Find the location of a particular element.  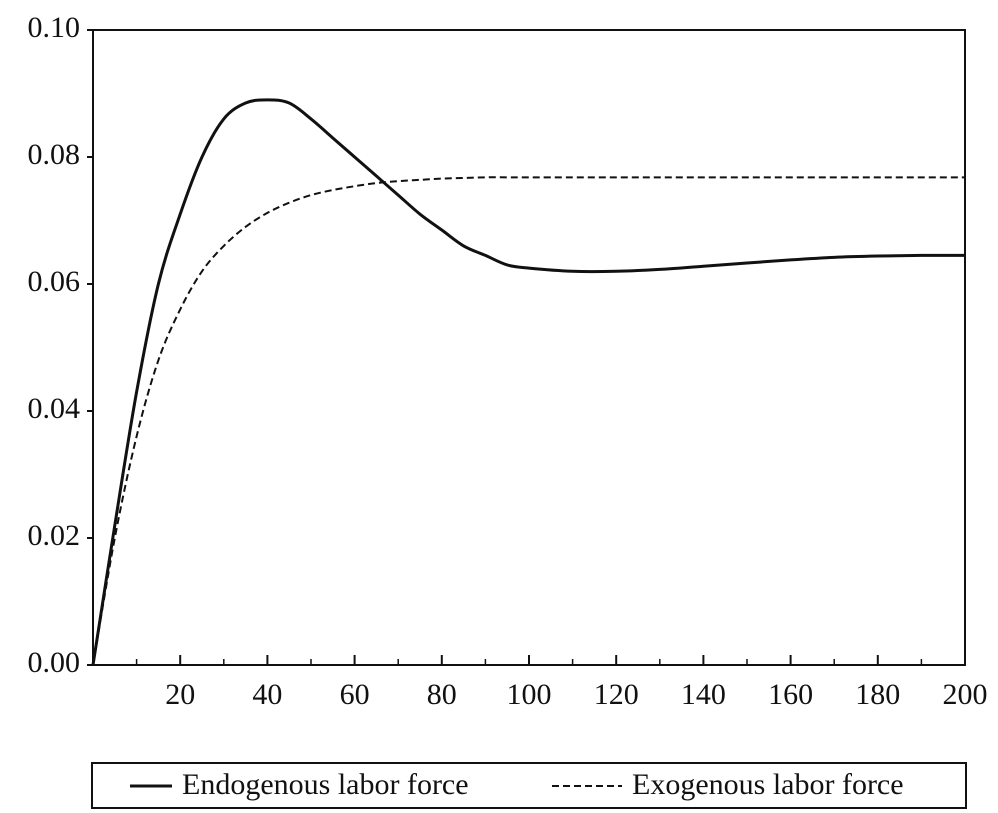

x-tick-label: 180 is located at coordinates (877, 694).